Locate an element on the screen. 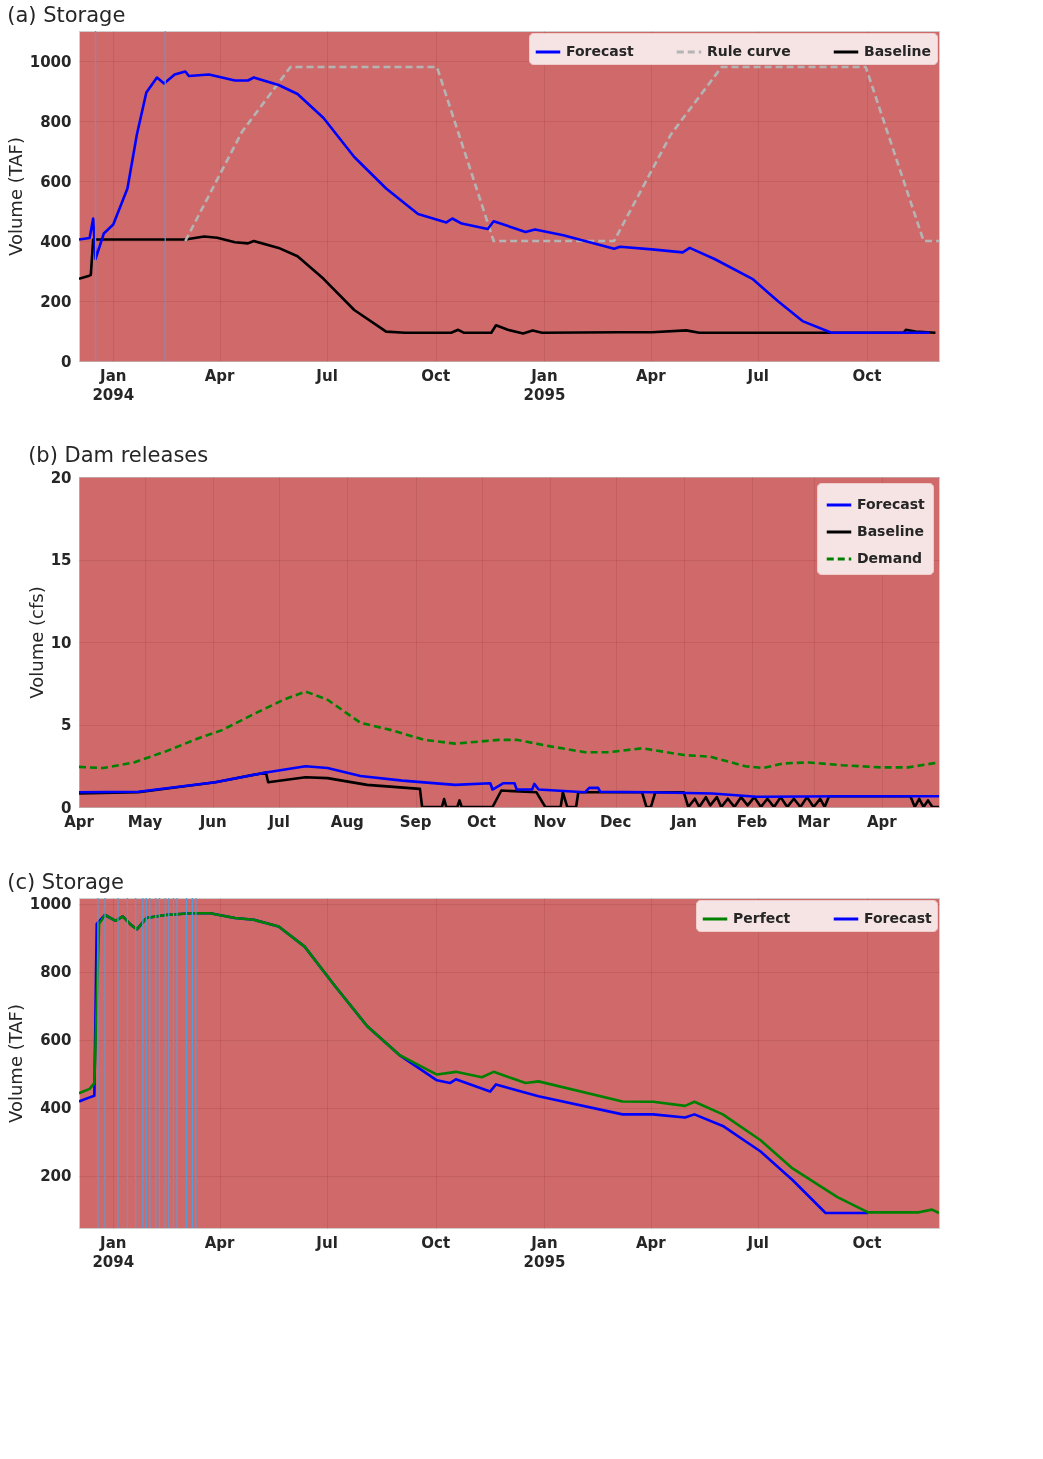 Image resolution: width=1043 pixels, height=1459 pixels. y-tick-label: 10 is located at coordinates (61, 642).